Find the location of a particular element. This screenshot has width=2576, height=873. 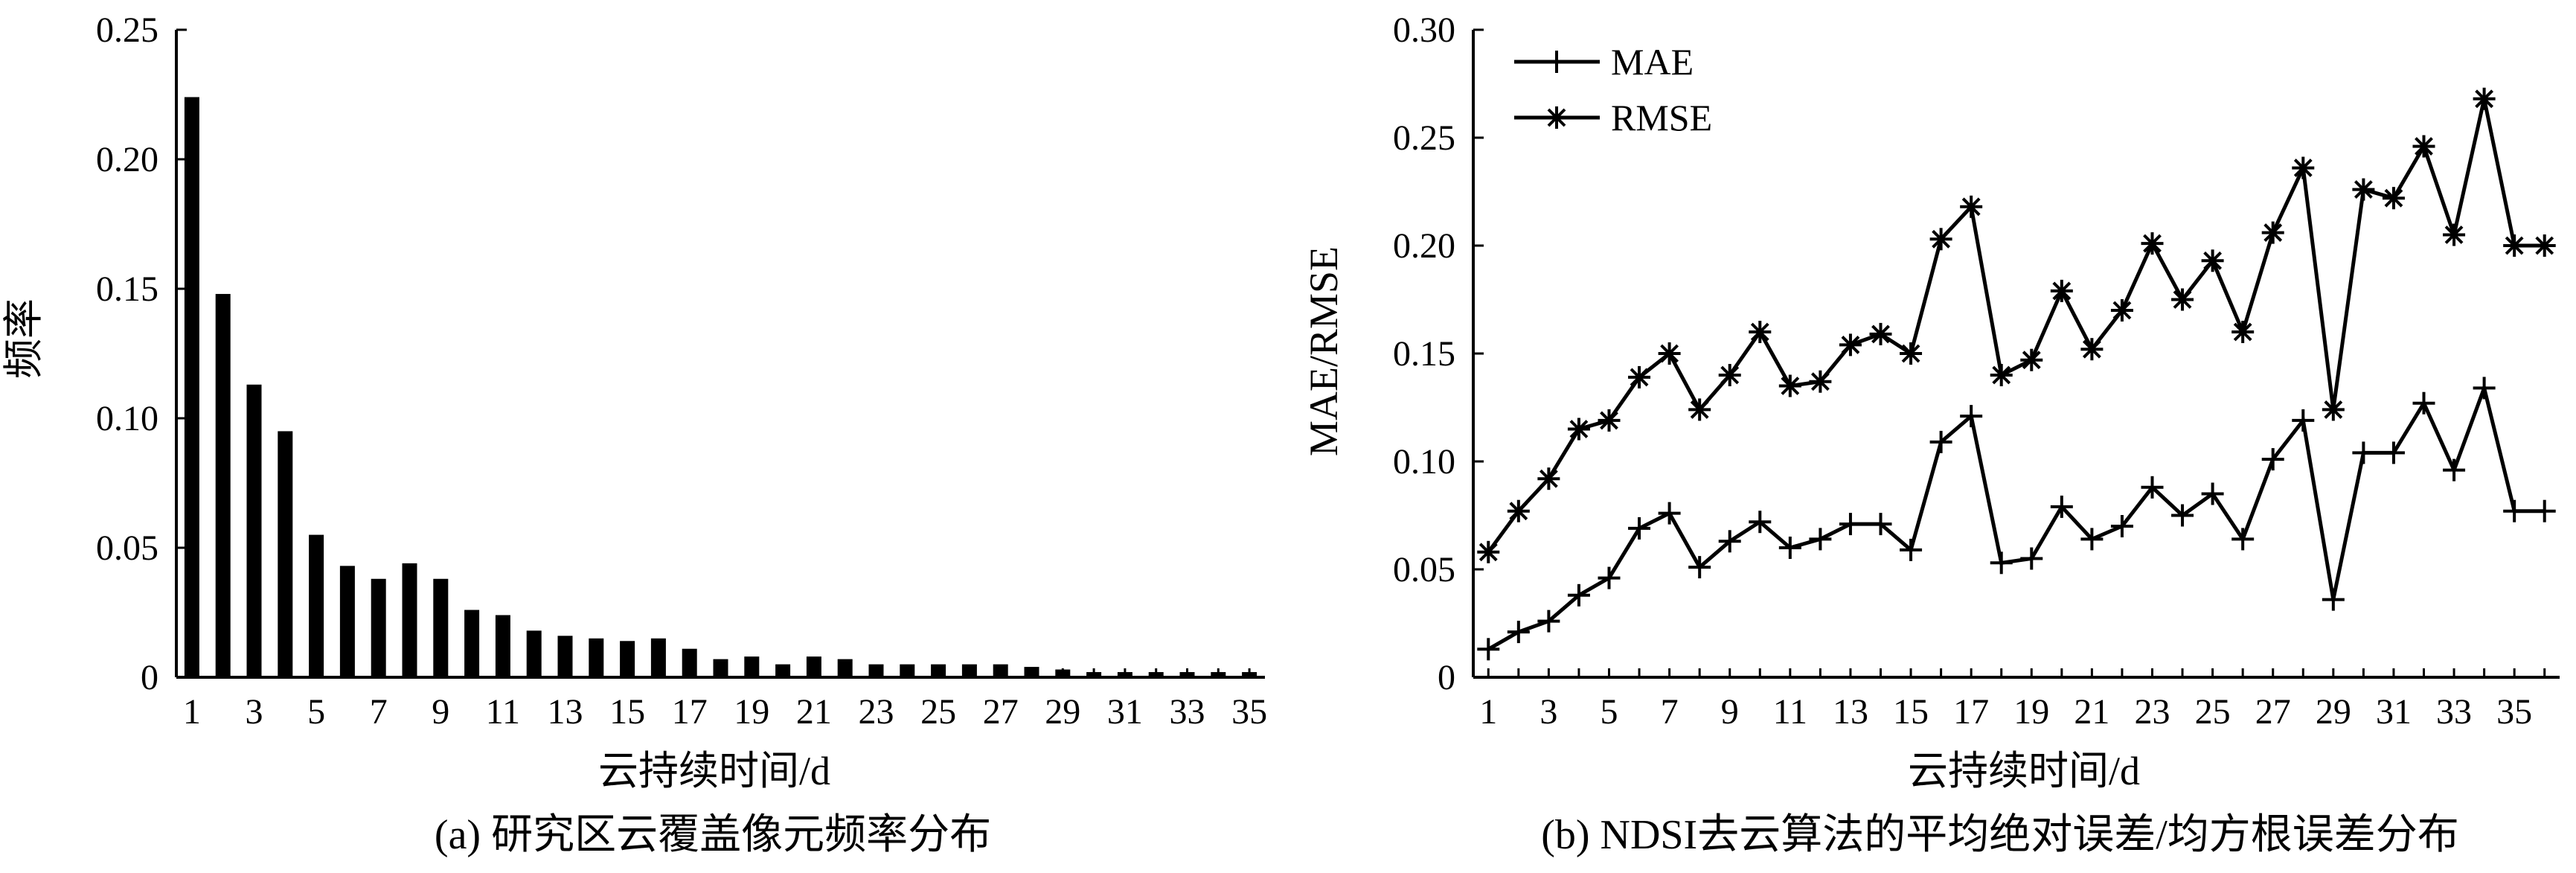

chart-b-legend-rmse-marker is located at coordinates (1557, 117).